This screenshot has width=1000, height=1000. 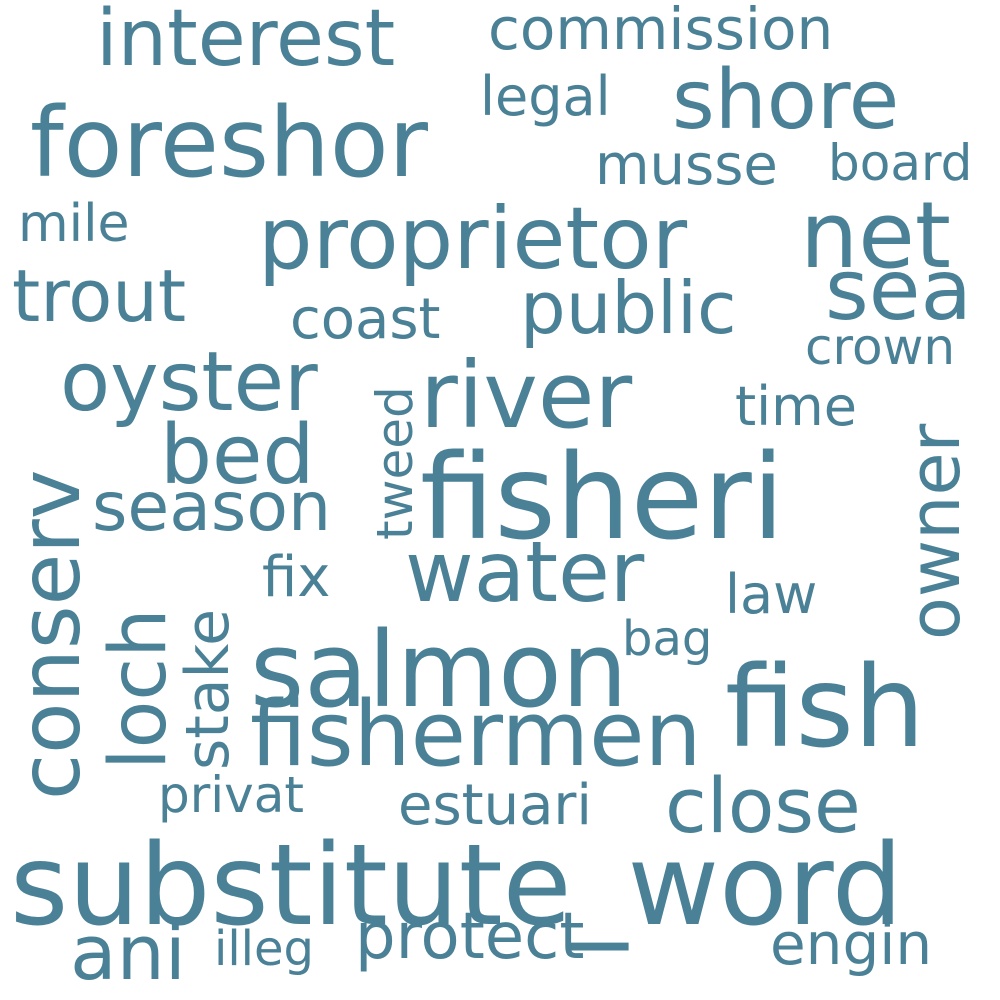 What do you see at coordinates (128, 952) in the screenshot?
I see `word-ani: ani` at bounding box center [128, 952].